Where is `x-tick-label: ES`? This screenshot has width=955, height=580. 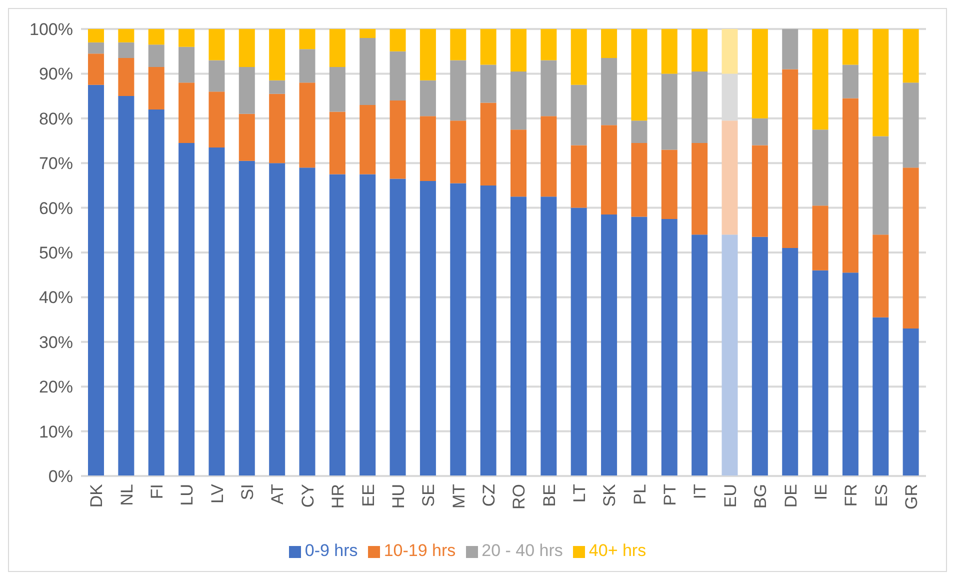
x-tick-label: ES is located at coordinates (881, 495).